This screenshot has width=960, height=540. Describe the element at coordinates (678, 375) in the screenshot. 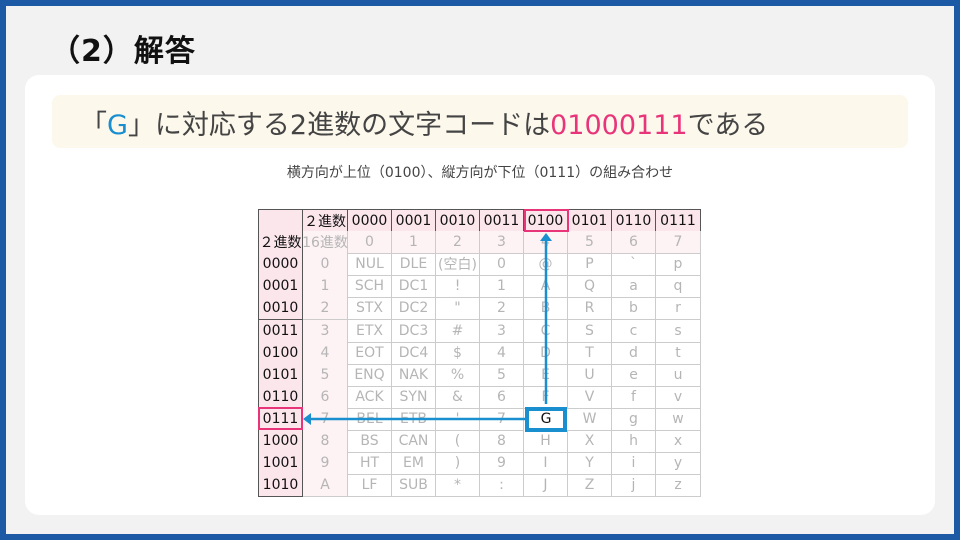

I see `table-cell: u` at that location.